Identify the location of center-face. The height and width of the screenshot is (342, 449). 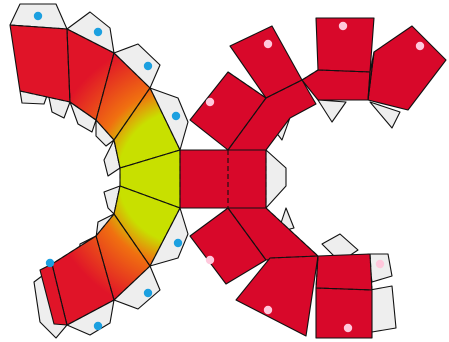
(223, 179).